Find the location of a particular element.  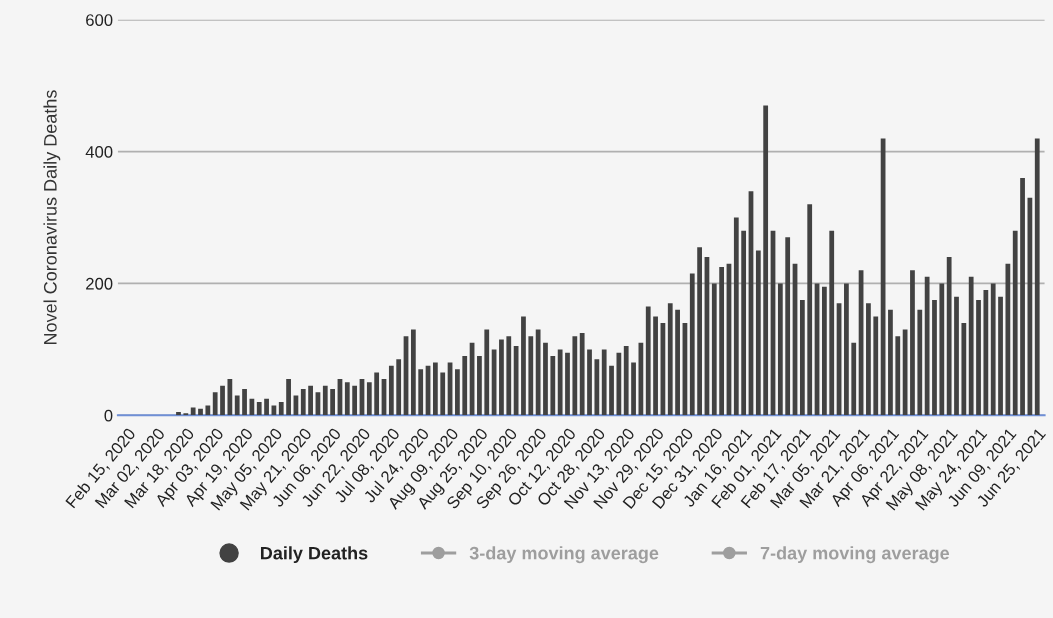

y-axis-title: Novel Coronavirus Daily Deaths is located at coordinates (52, 217).